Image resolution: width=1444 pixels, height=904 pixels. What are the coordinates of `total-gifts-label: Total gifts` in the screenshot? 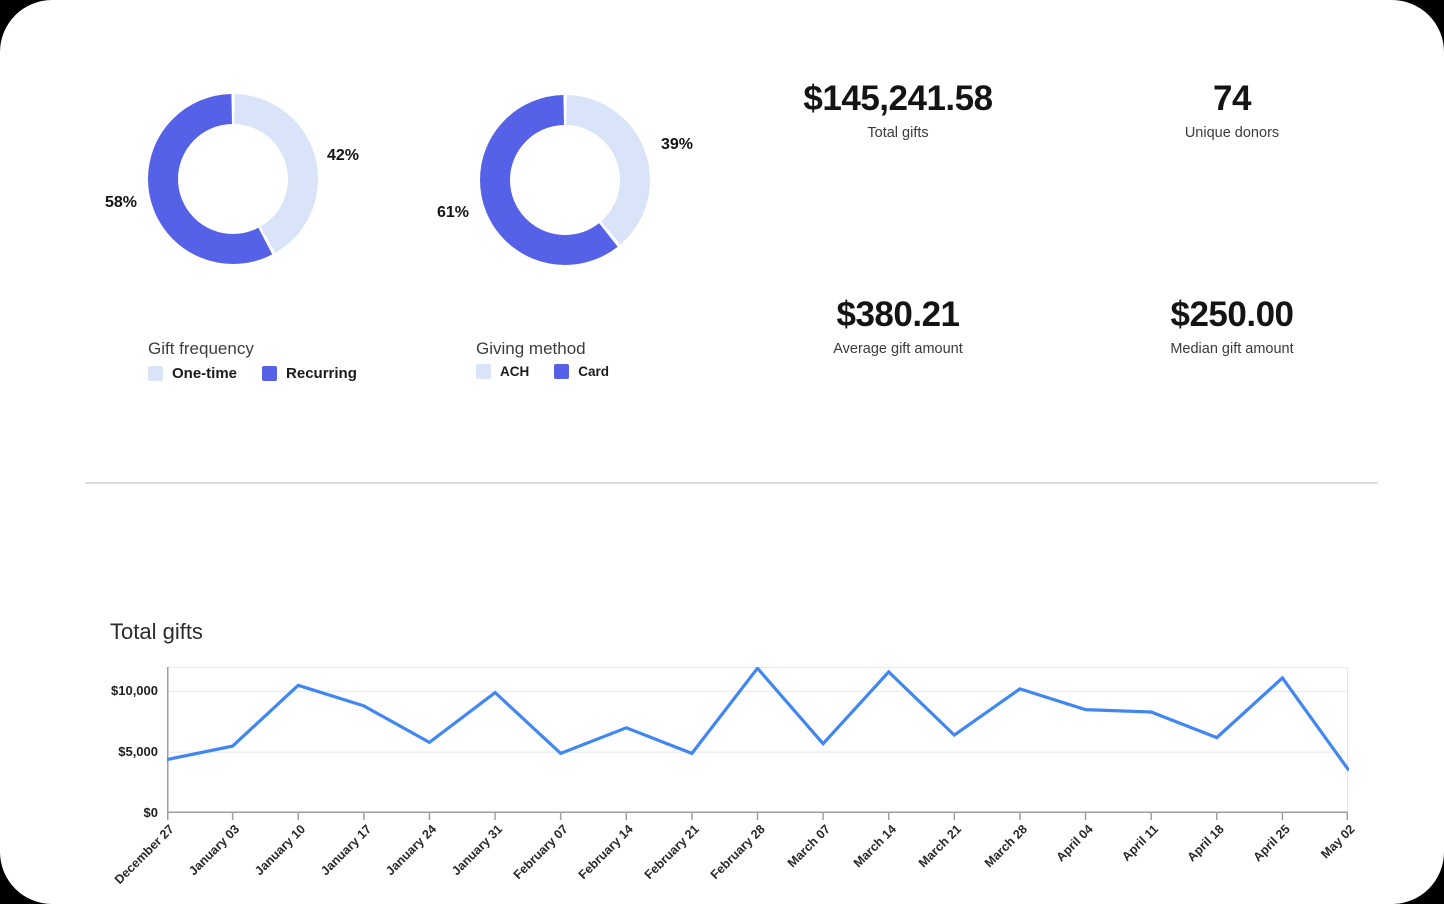 It's located at (898, 133).